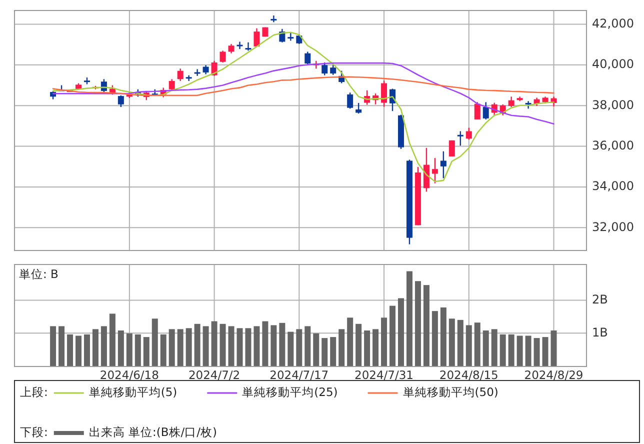 The height and width of the screenshot is (444, 644). Describe the element at coordinates (600, 332) in the screenshot. I see `y-tick-label: 1B` at that location.